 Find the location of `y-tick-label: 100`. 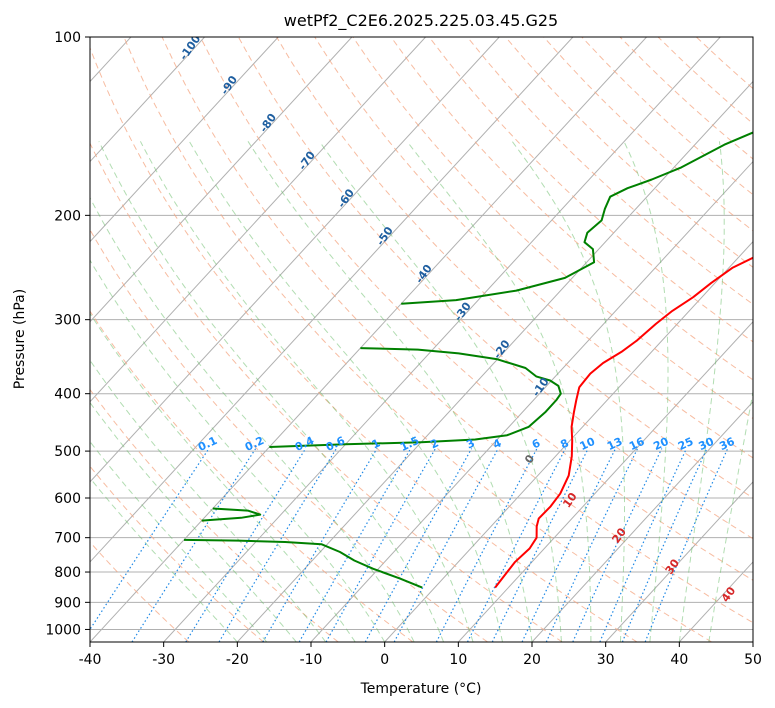

y-tick-label: 100 is located at coordinates (67, 38).